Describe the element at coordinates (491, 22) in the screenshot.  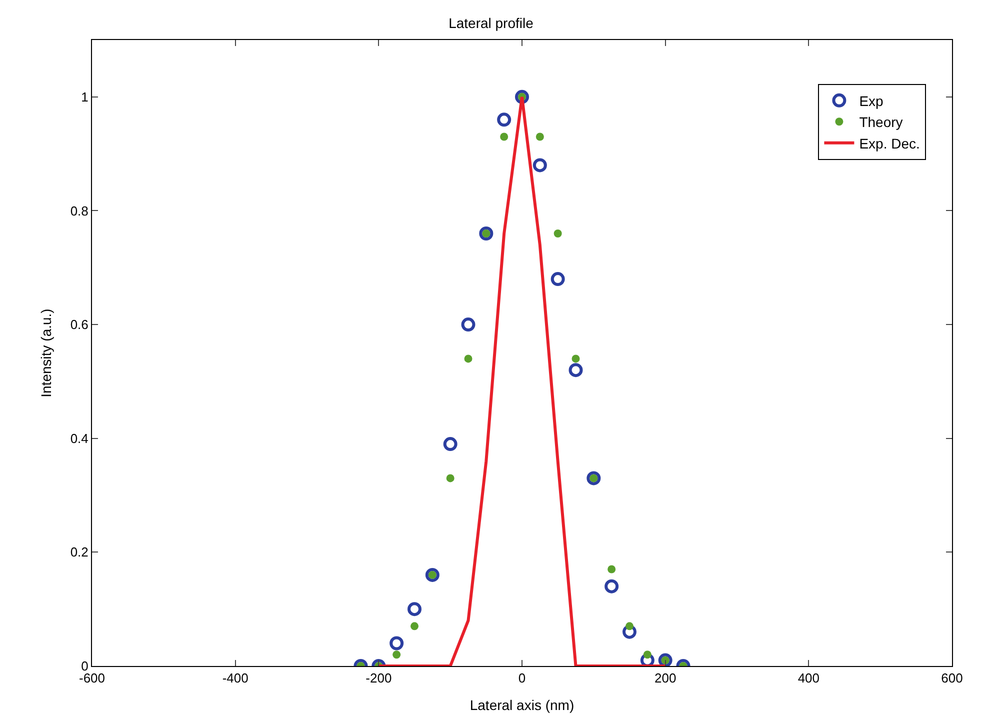
I see `chart-title: Lateral profile` at that location.